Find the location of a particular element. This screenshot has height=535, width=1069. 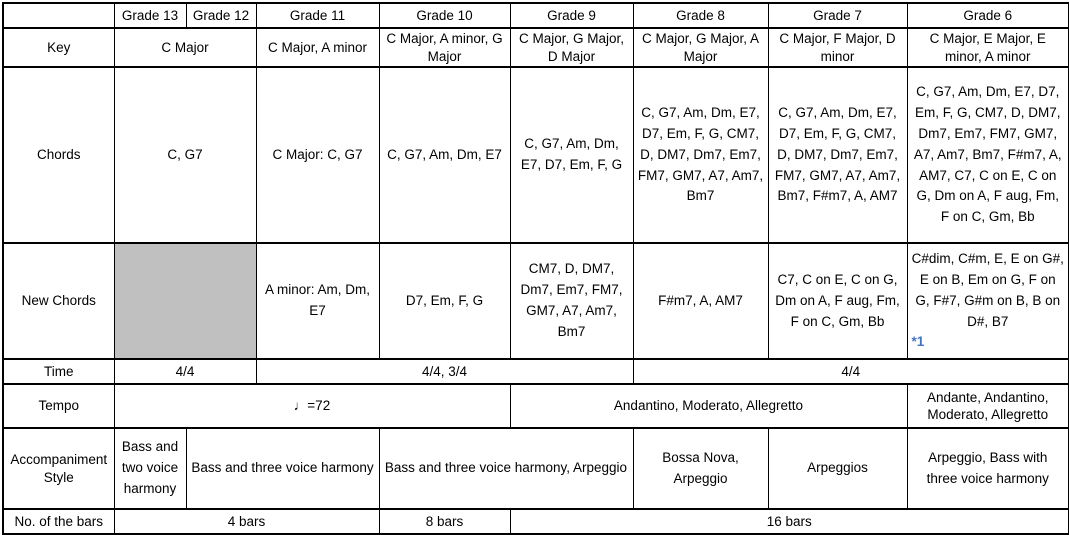

table-row-time: Time 4/4 4/4, 3/4 4/4 is located at coordinates (535, 372).